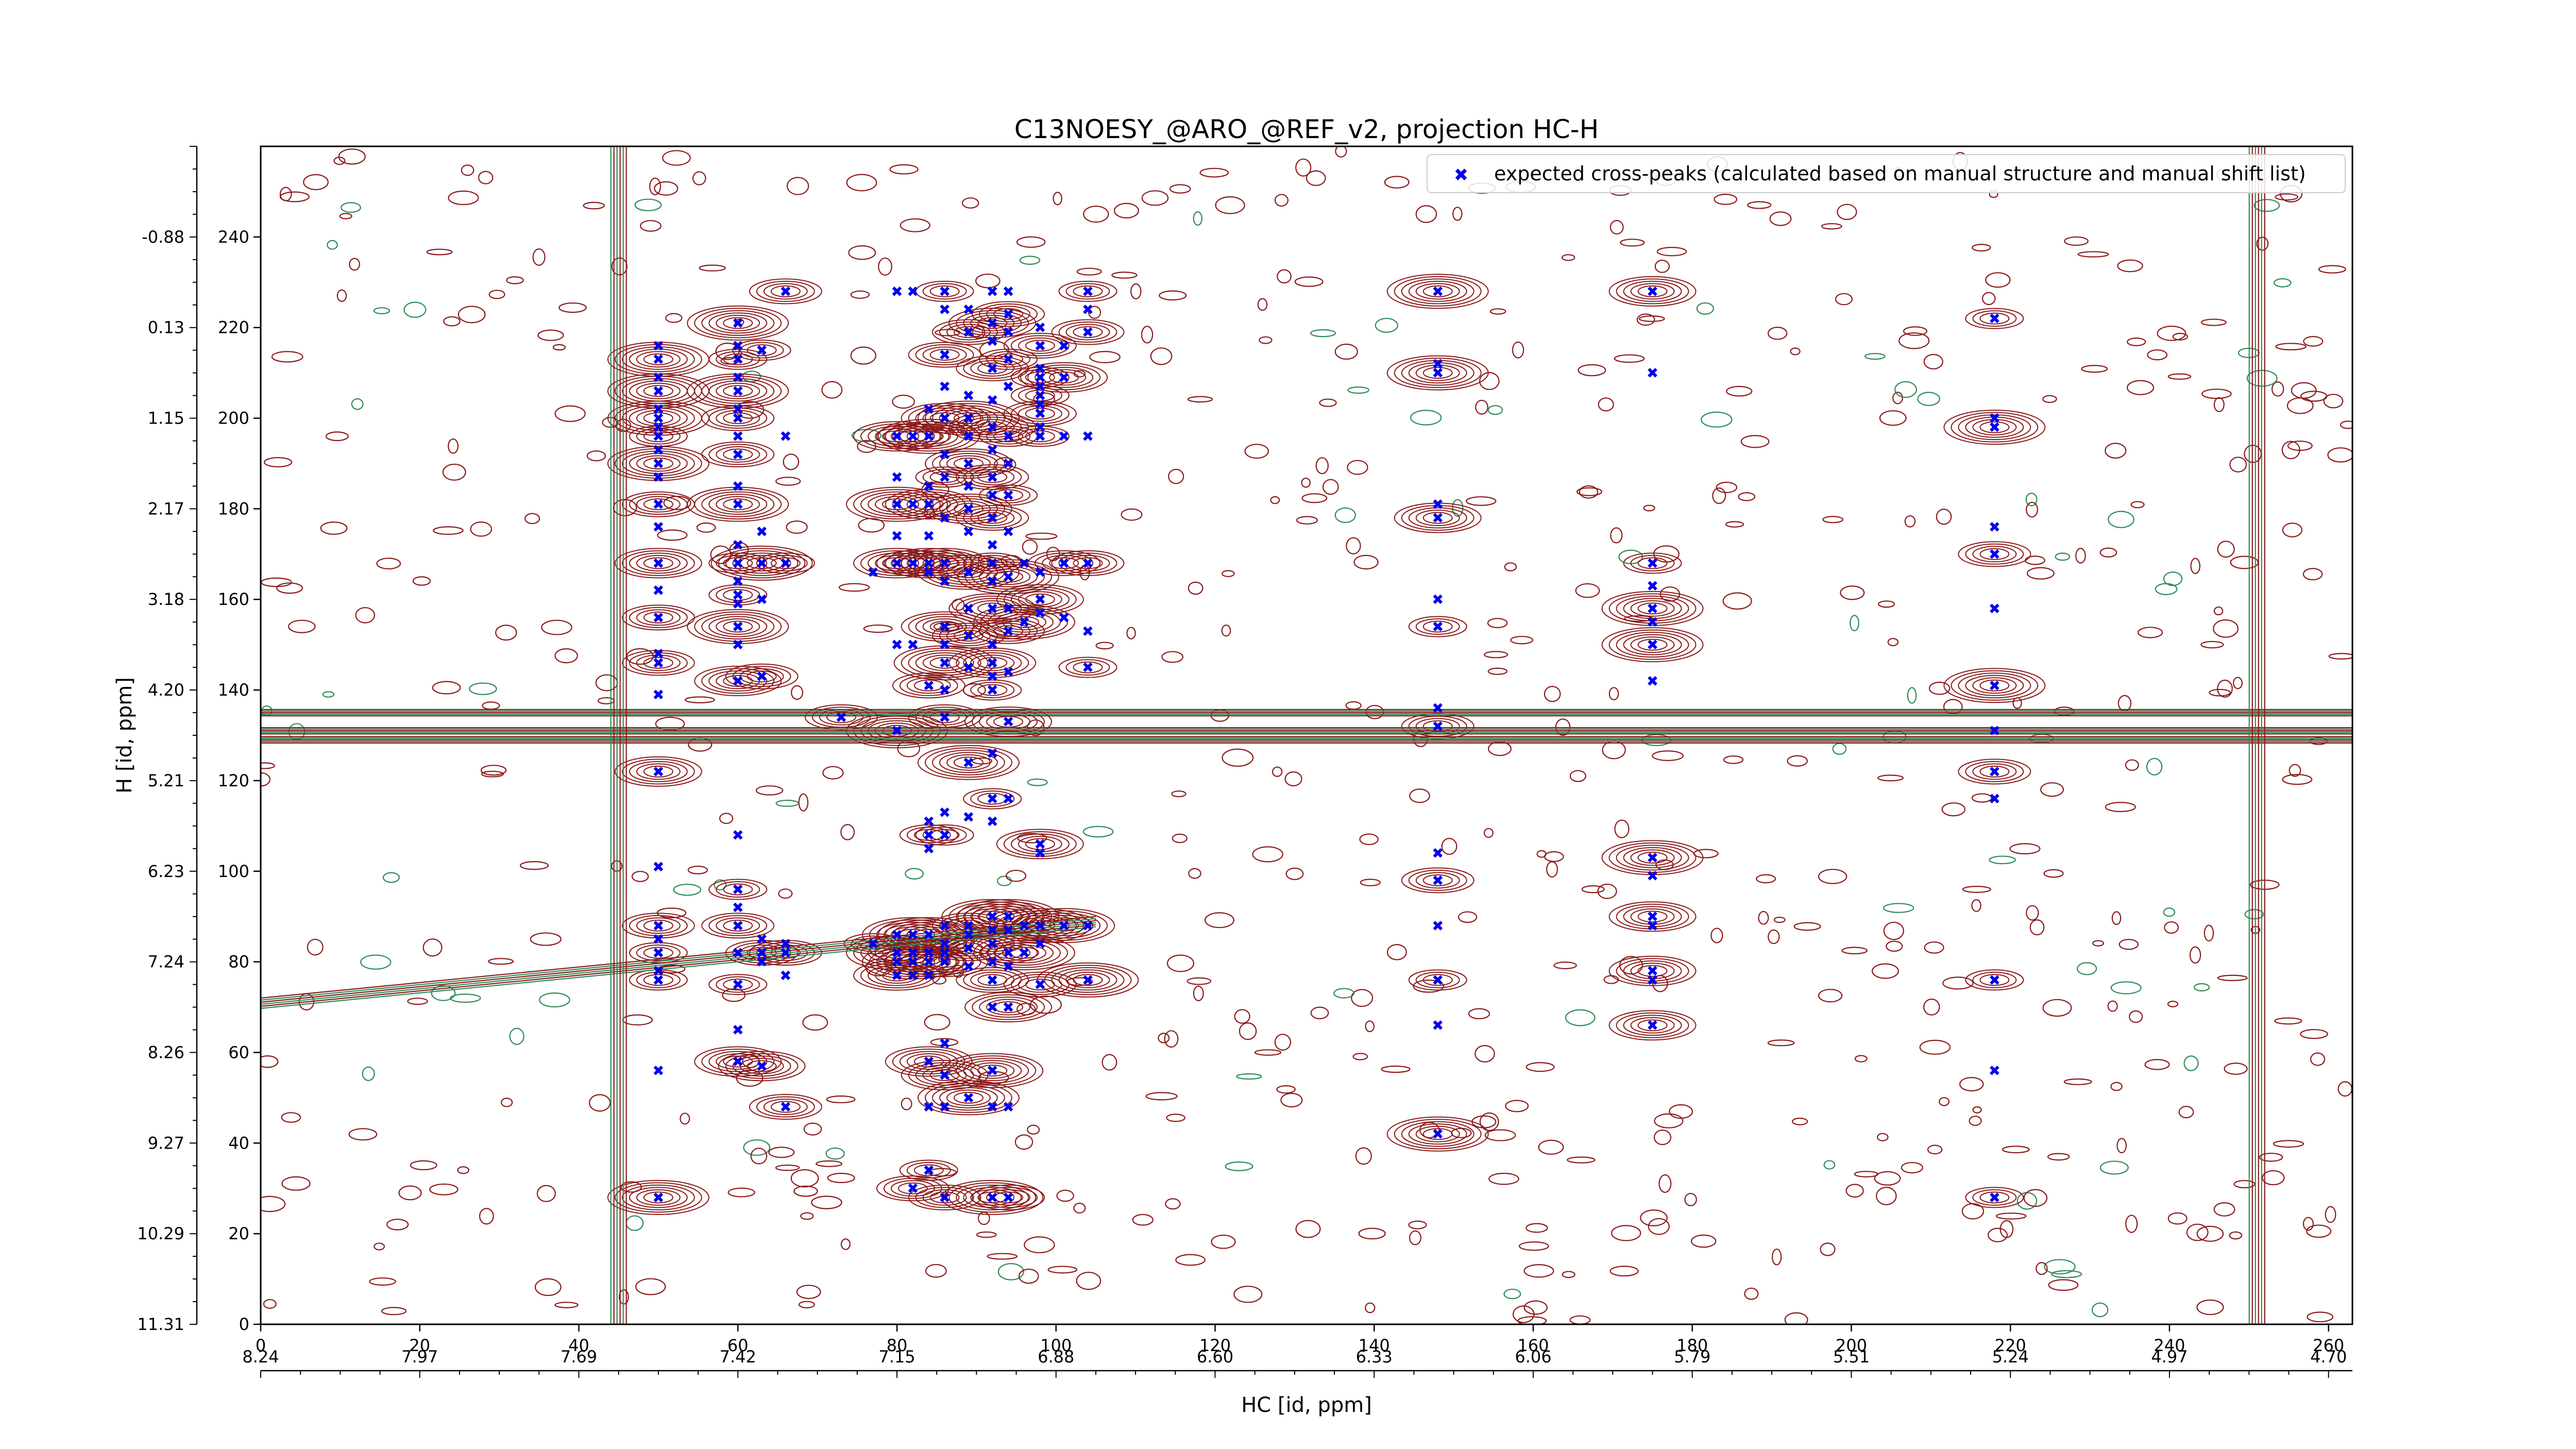 The image size is (2576, 1449). I want to click on x-tick-label: 260, so click(2328, 1345).